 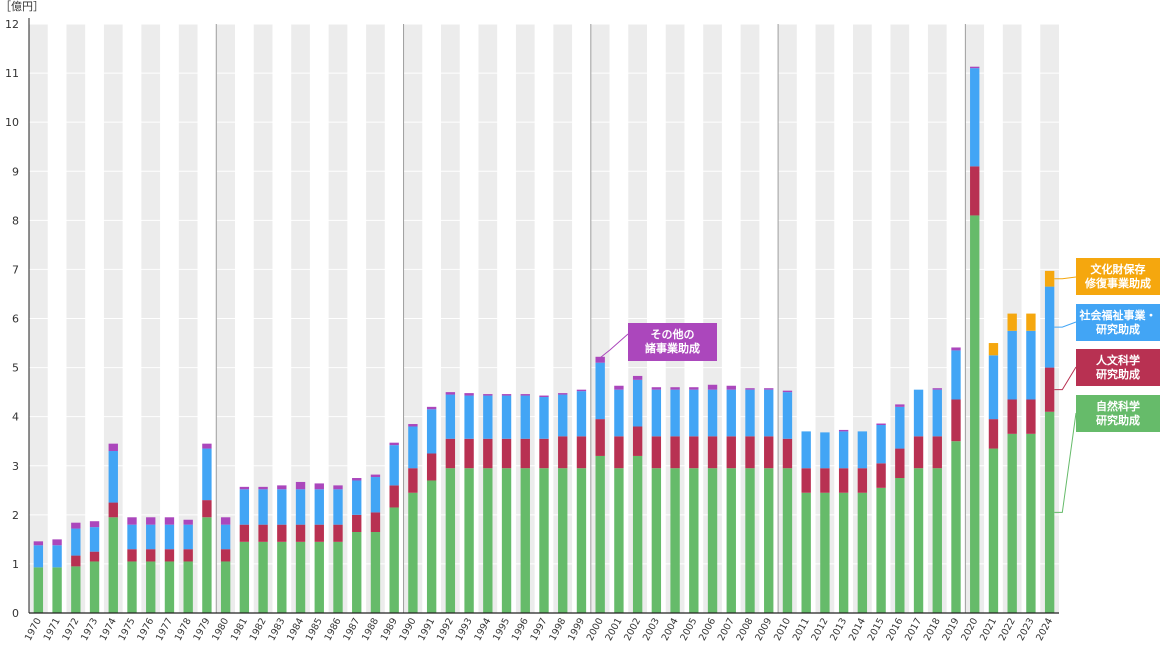 I want to click on y-tick-label: 12, so click(x=12, y=24).